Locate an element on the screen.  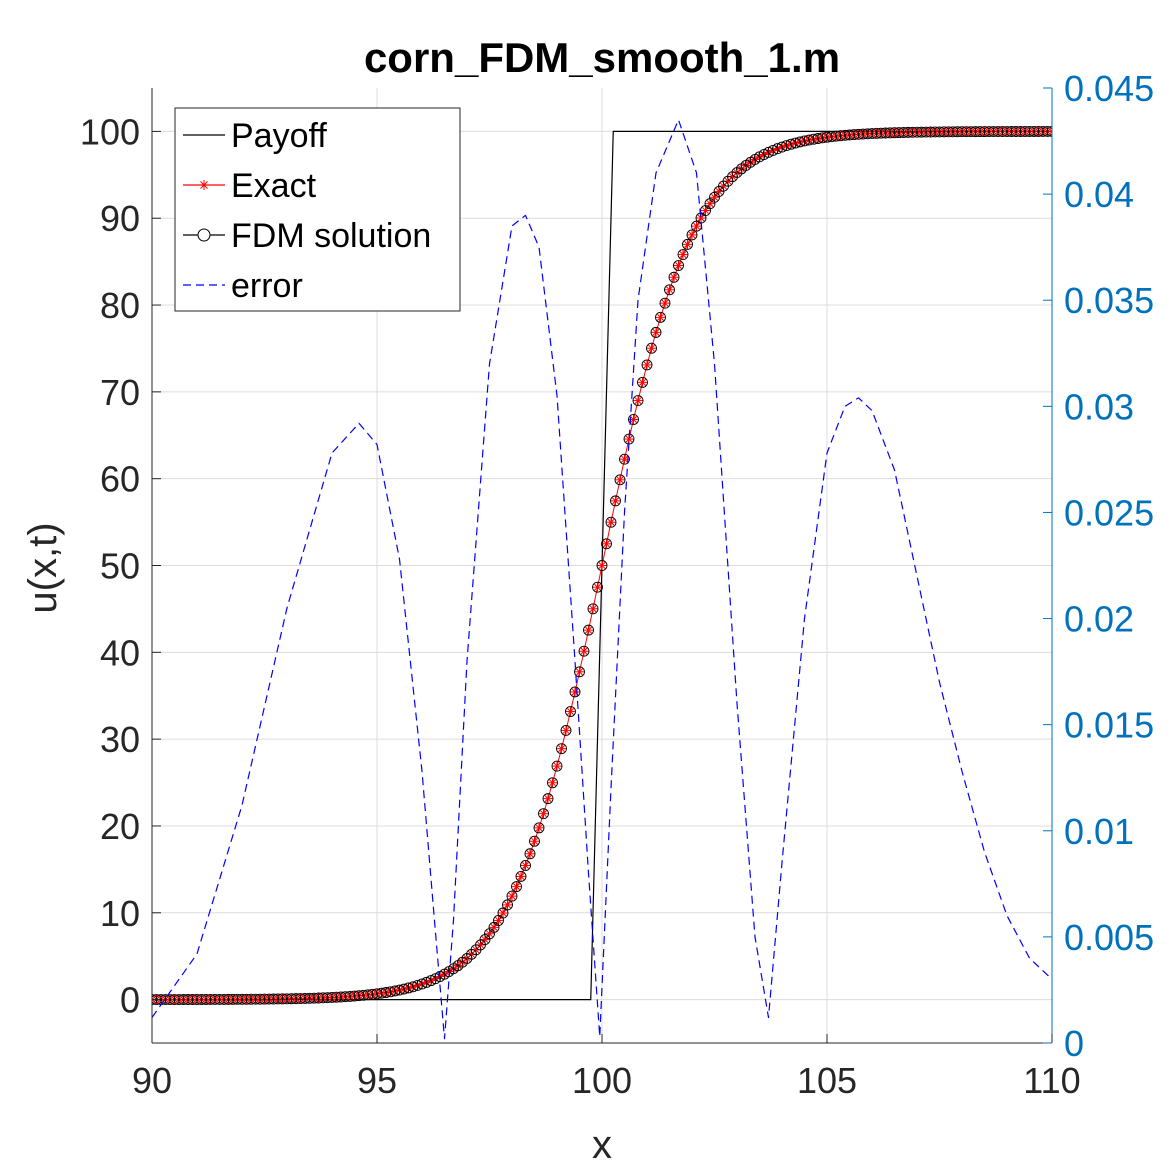
x-tick-label: 95 is located at coordinates (377, 1080).